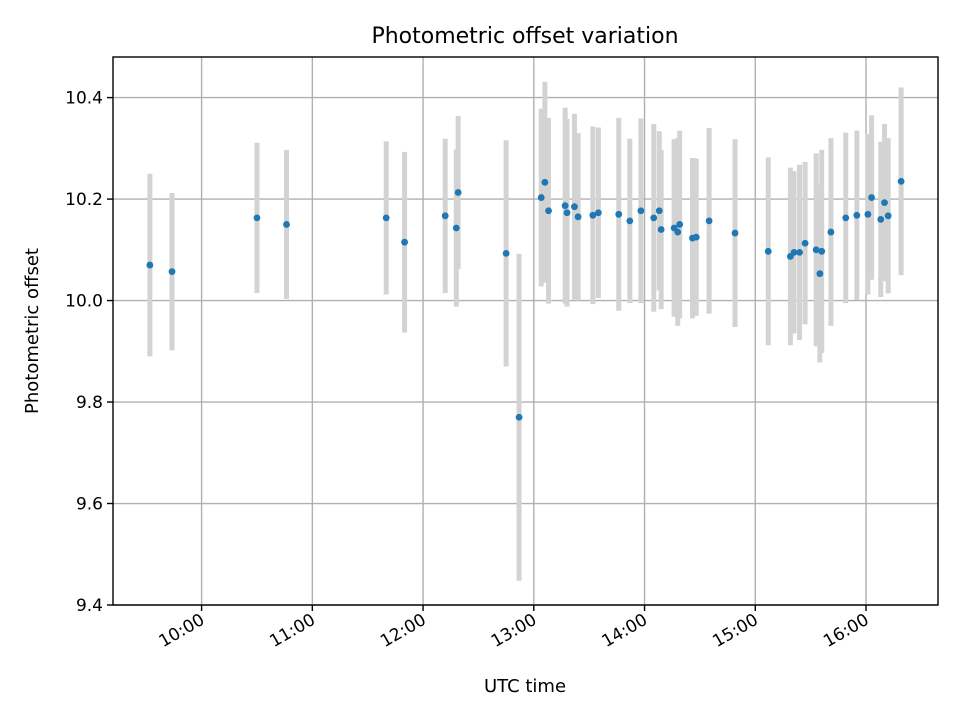 The height and width of the screenshot is (720, 960). What do you see at coordinates (514, 631) in the screenshot?
I see `x-tick-label: 13:00` at bounding box center [514, 631].